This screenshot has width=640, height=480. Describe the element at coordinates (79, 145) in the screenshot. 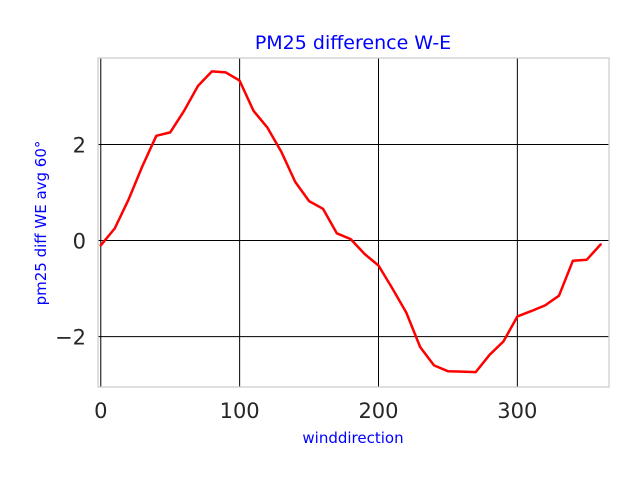

I see `y-tick-label: 2` at that location.